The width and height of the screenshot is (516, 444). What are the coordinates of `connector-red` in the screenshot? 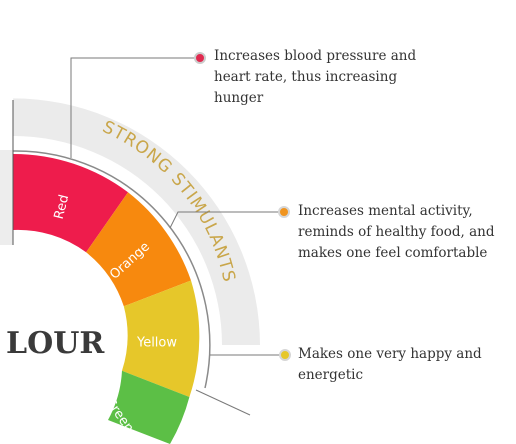 It's located at (133, 107).